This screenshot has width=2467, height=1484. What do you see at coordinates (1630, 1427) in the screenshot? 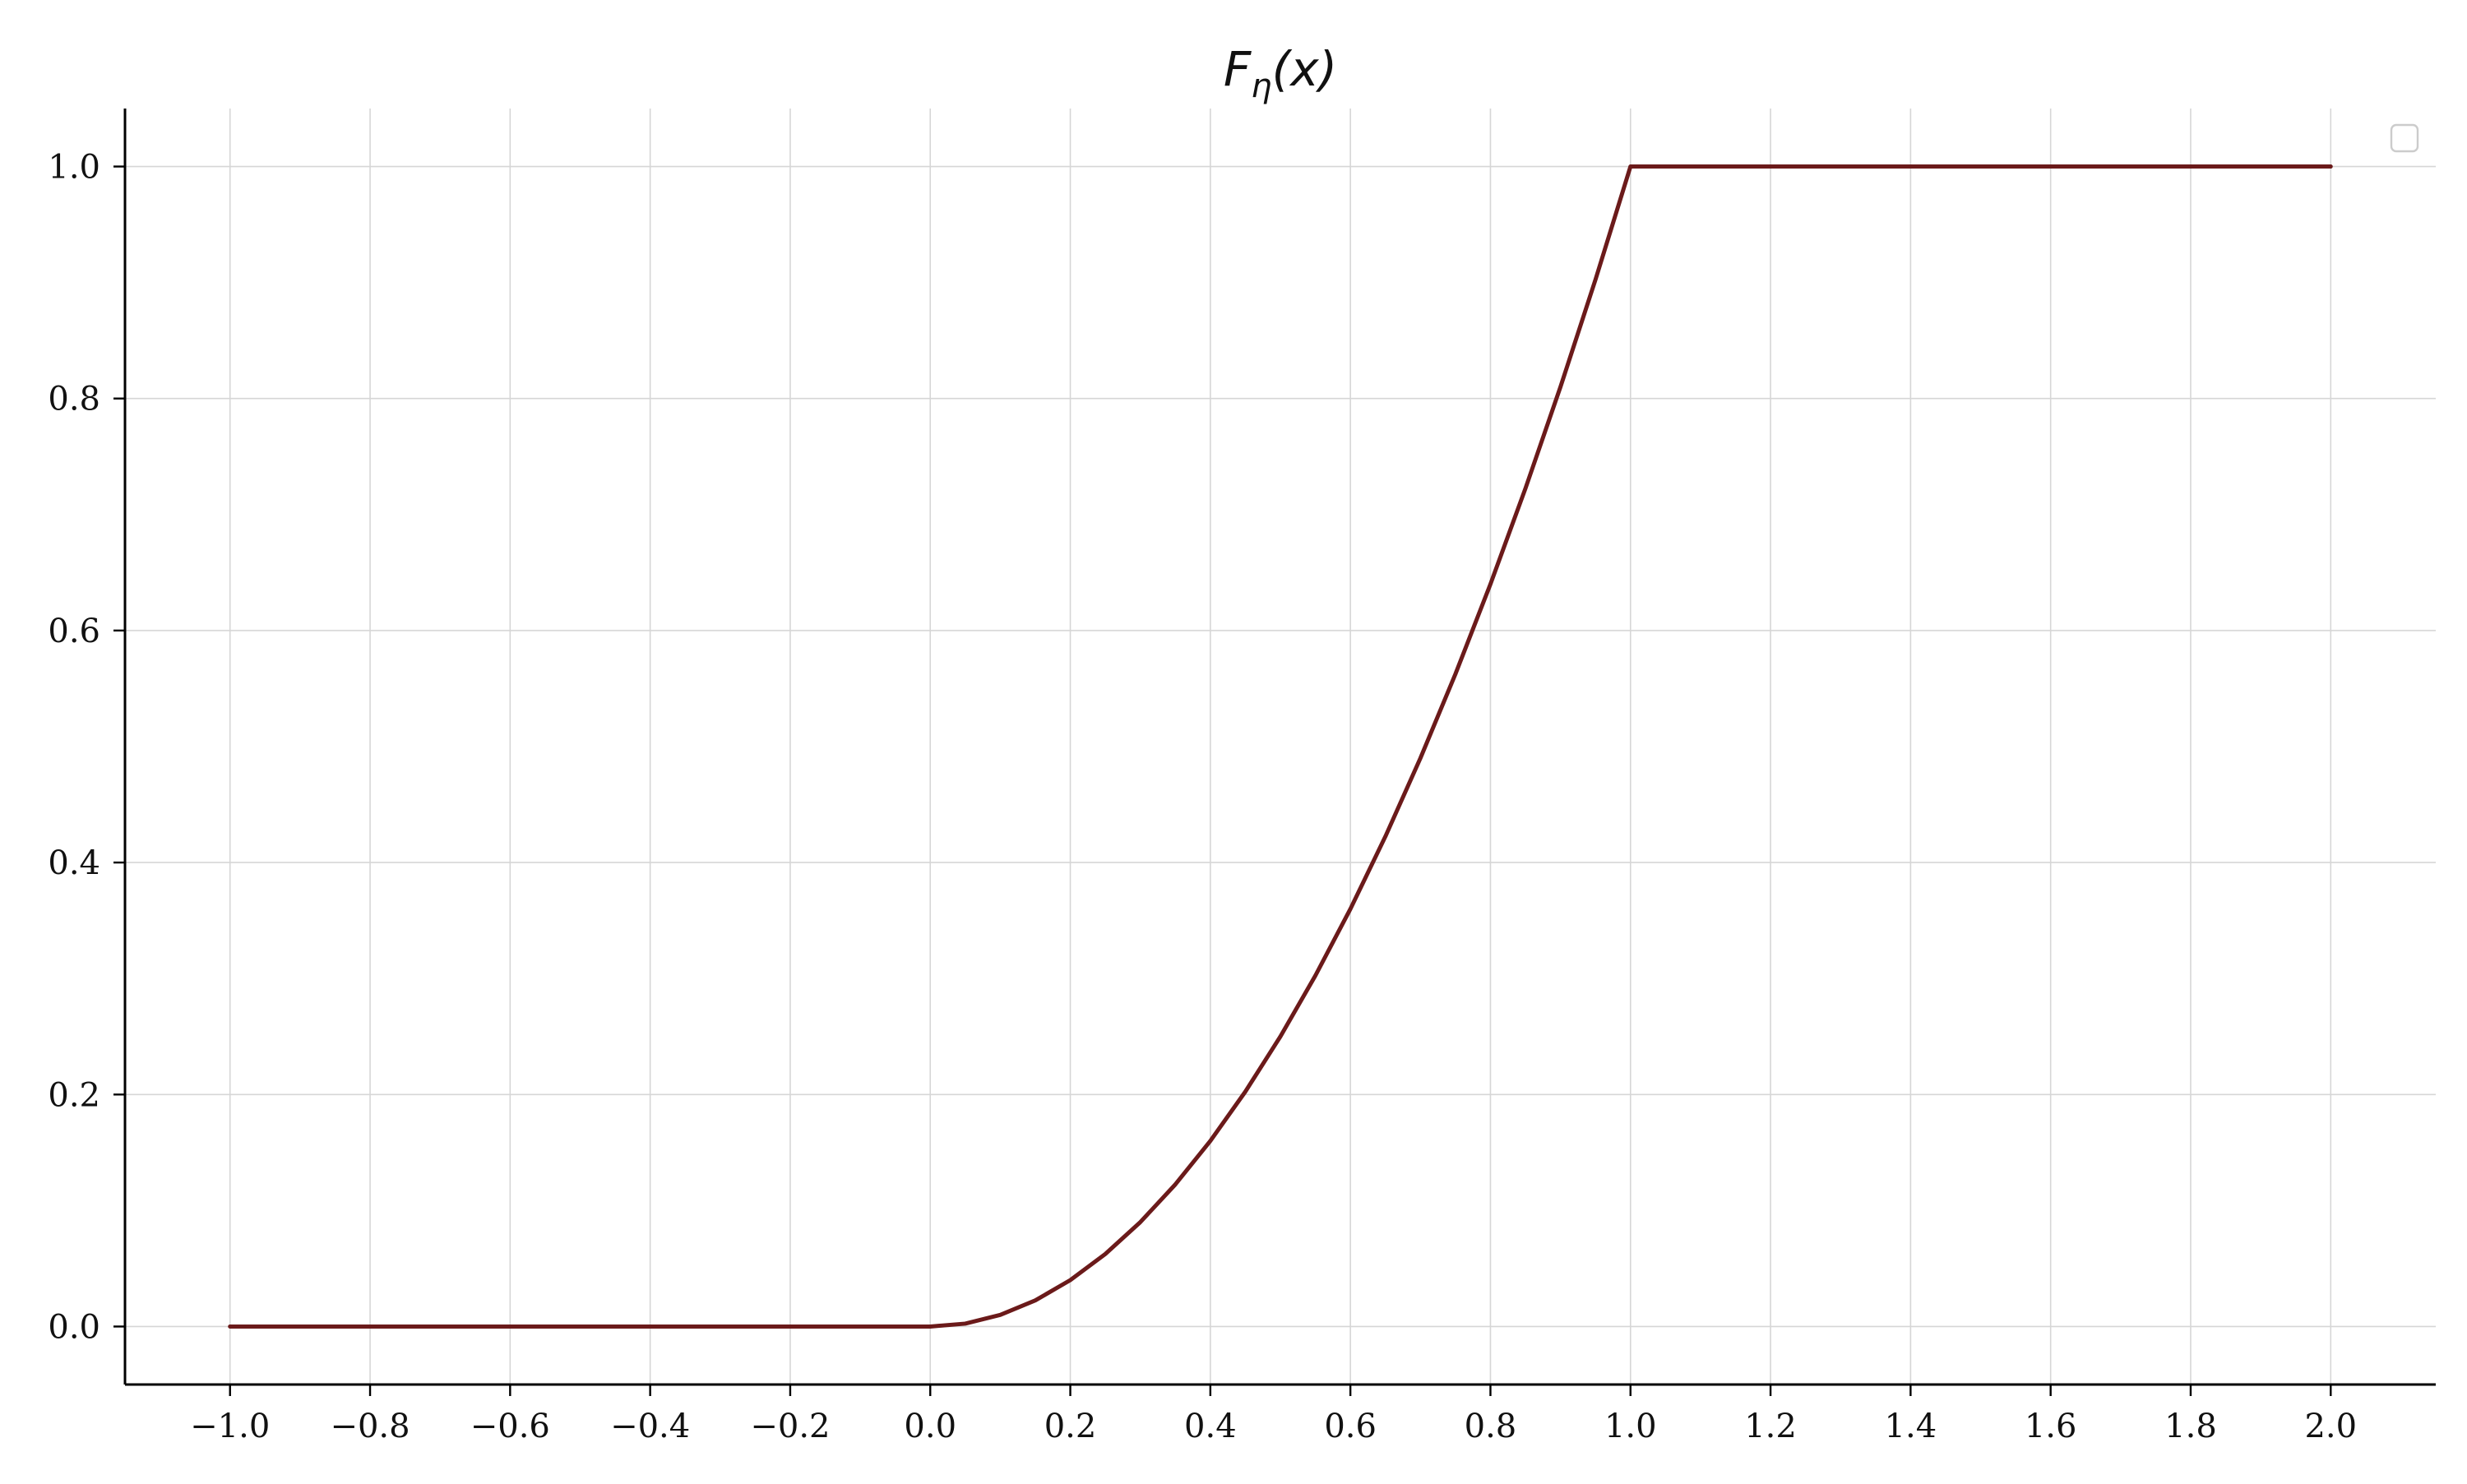
I see `x-tick-label: 1.0` at bounding box center [1630, 1427].